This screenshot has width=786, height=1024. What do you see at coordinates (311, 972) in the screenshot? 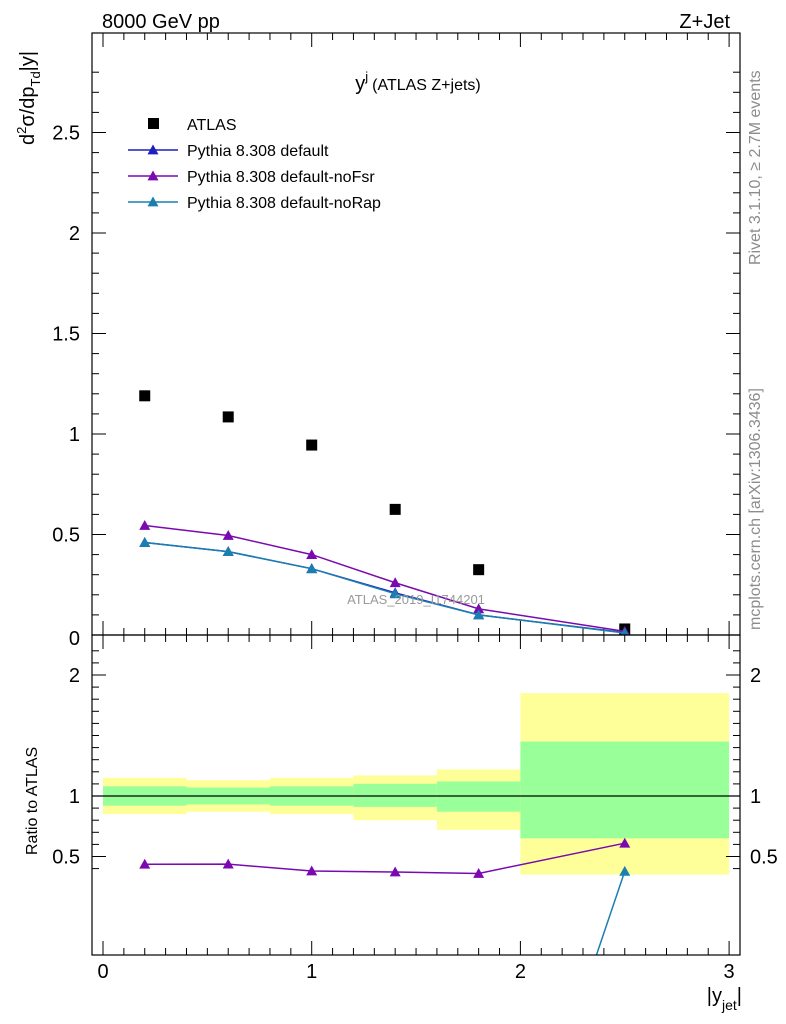
I see `ratio-xtick-label: 1` at bounding box center [311, 972].